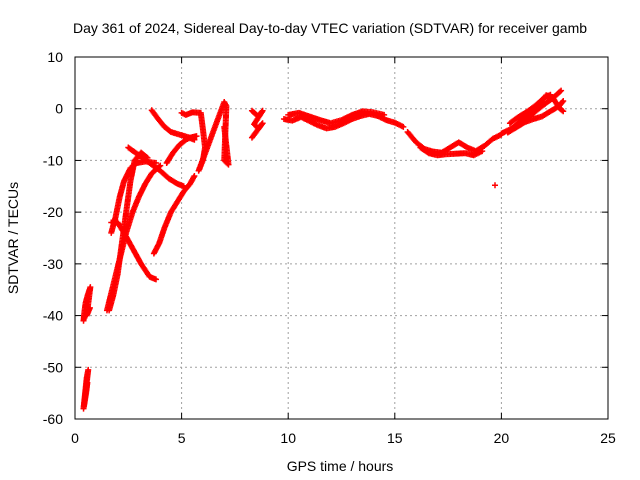 The image size is (640, 480). I want to click on x-axis-label: GPS time / hours, so click(340, 466).